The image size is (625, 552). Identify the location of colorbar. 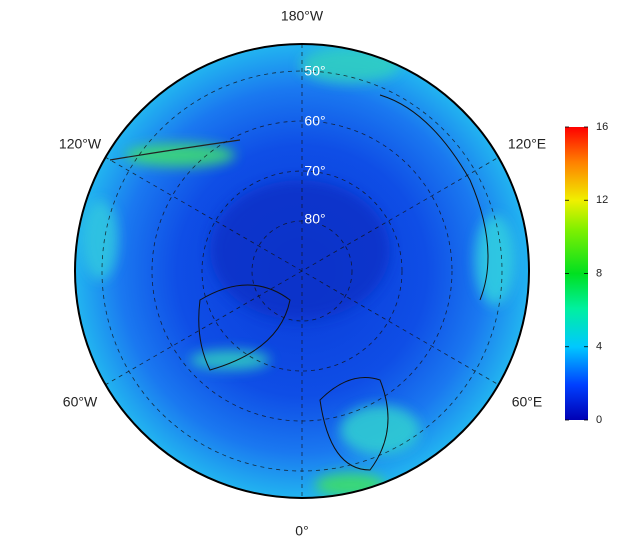
(576, 273).